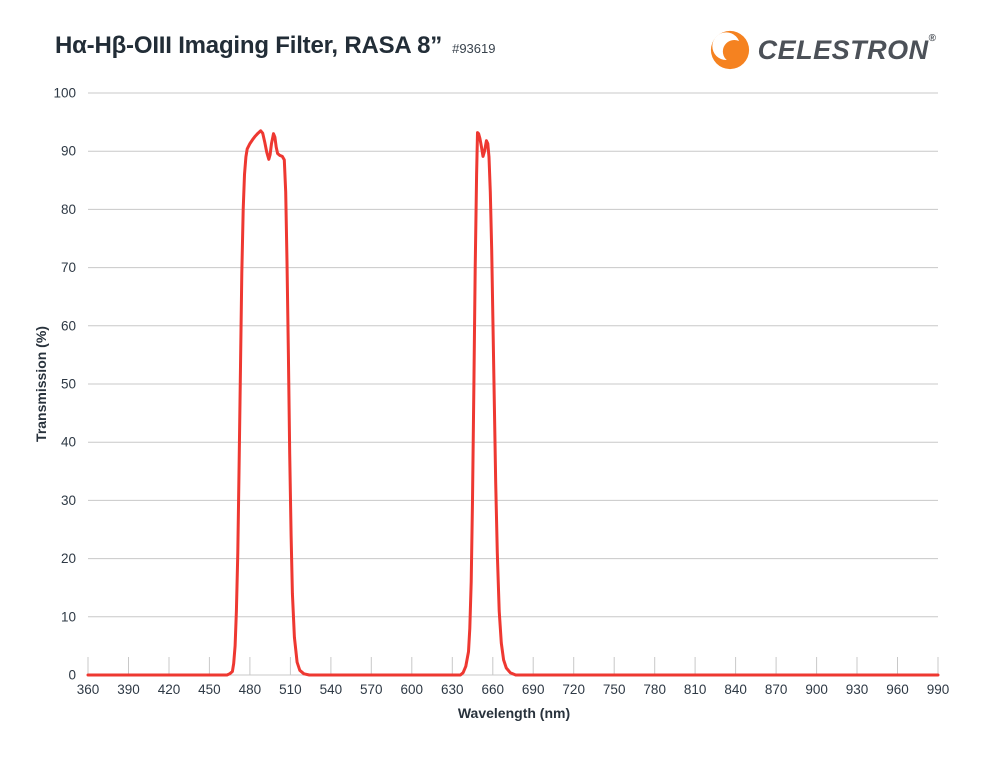 Image resolution: width=984 pixels, height=760 pixels. I want to click on x-tick-label: 780, so click(654, 689).